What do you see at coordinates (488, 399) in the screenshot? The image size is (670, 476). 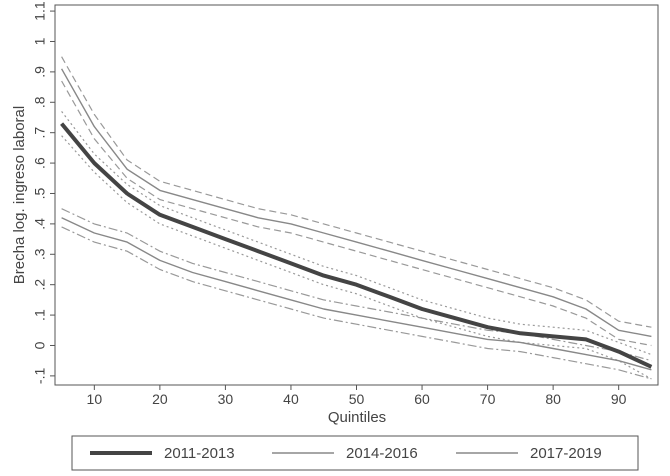 I see `x-tick-label: 70` at bounding box center [488, 399].